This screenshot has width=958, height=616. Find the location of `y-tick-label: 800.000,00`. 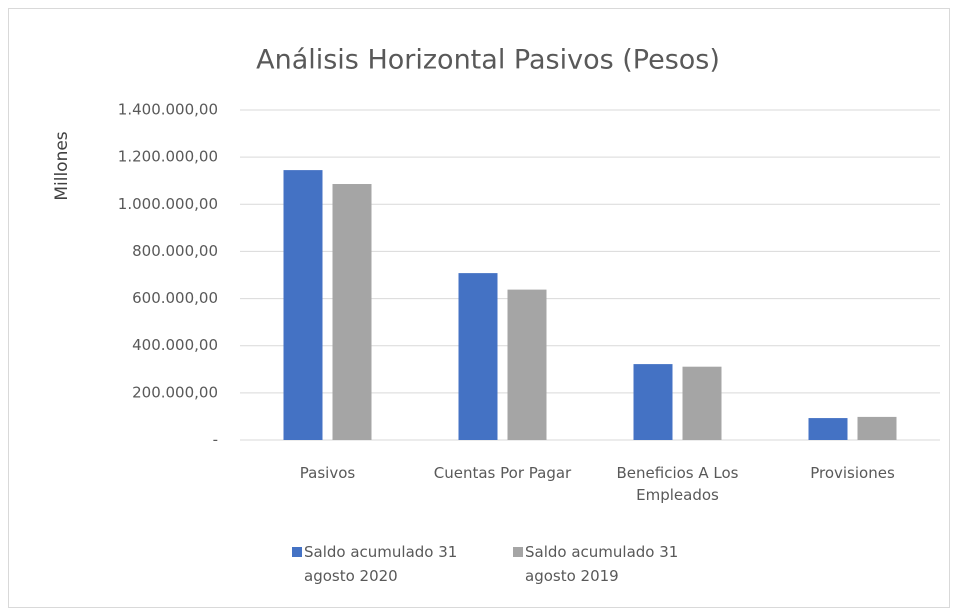

y-tick-label: 800.000,00 is located at coordinates (175, 251).